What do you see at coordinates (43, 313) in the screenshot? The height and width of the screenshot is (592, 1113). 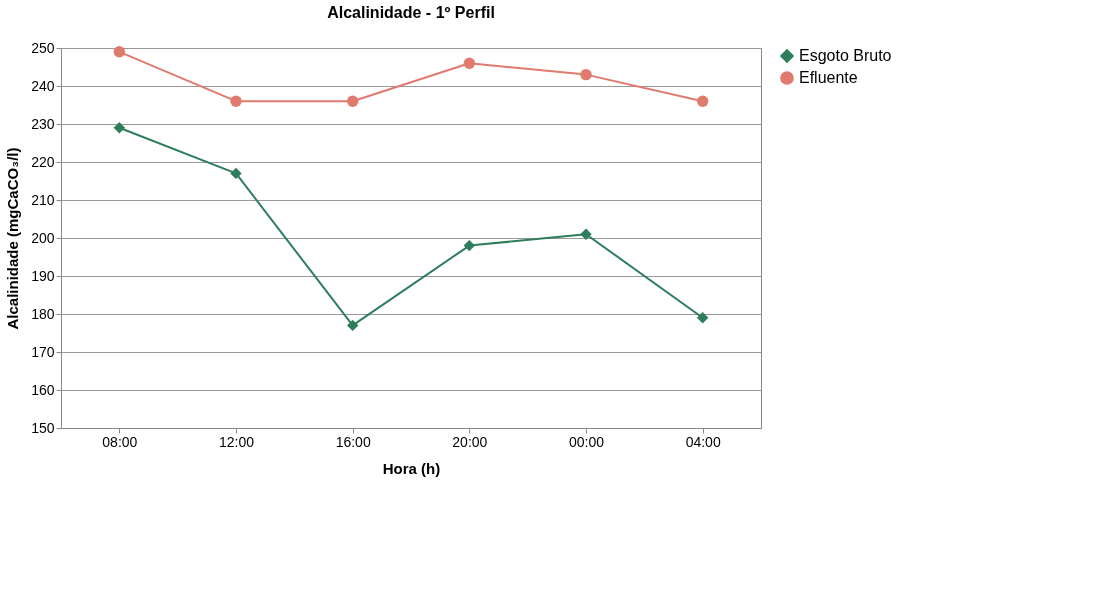 I see `y-tick-label: 180` at bounding box center [43, 313].